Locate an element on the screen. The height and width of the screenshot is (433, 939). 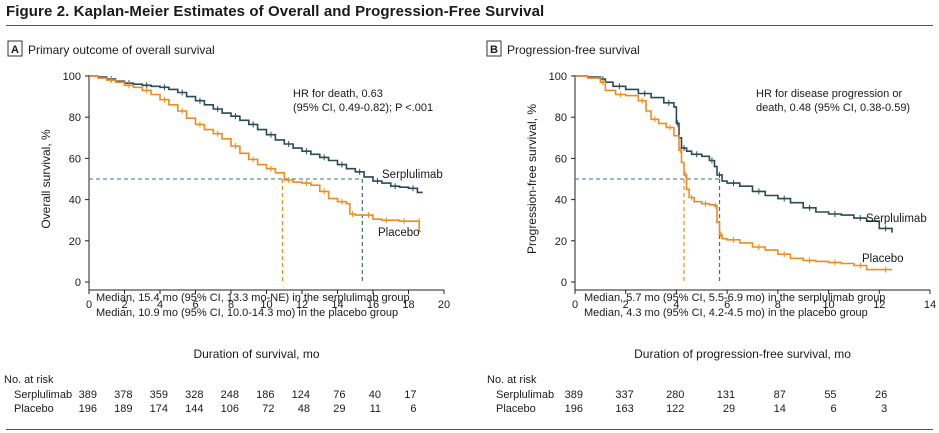
risk-cell: 124 is located at coordinates (301, 395).